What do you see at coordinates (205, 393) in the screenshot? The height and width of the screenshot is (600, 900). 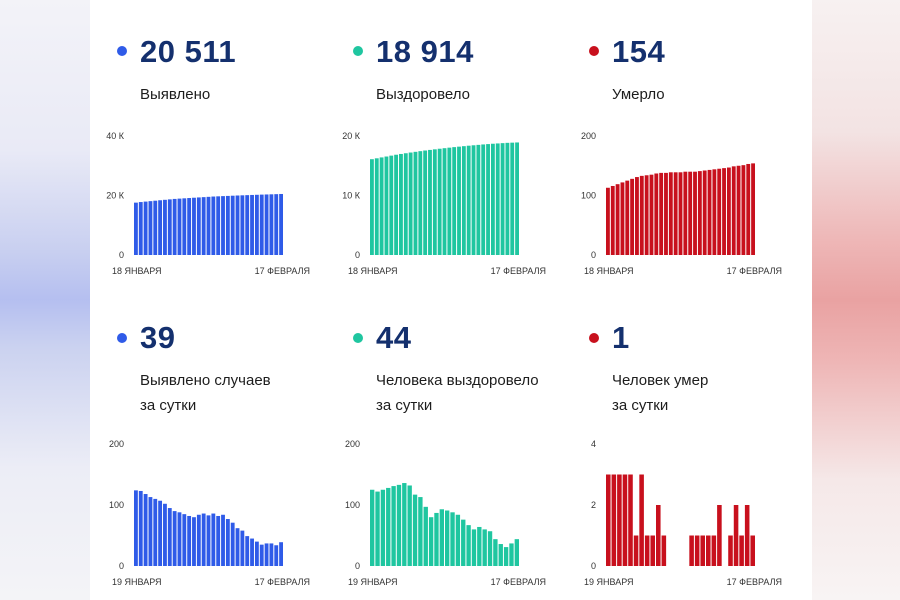 I see `stat-label: Выявлено случаев за сутки` at bounding box center [205, 393].